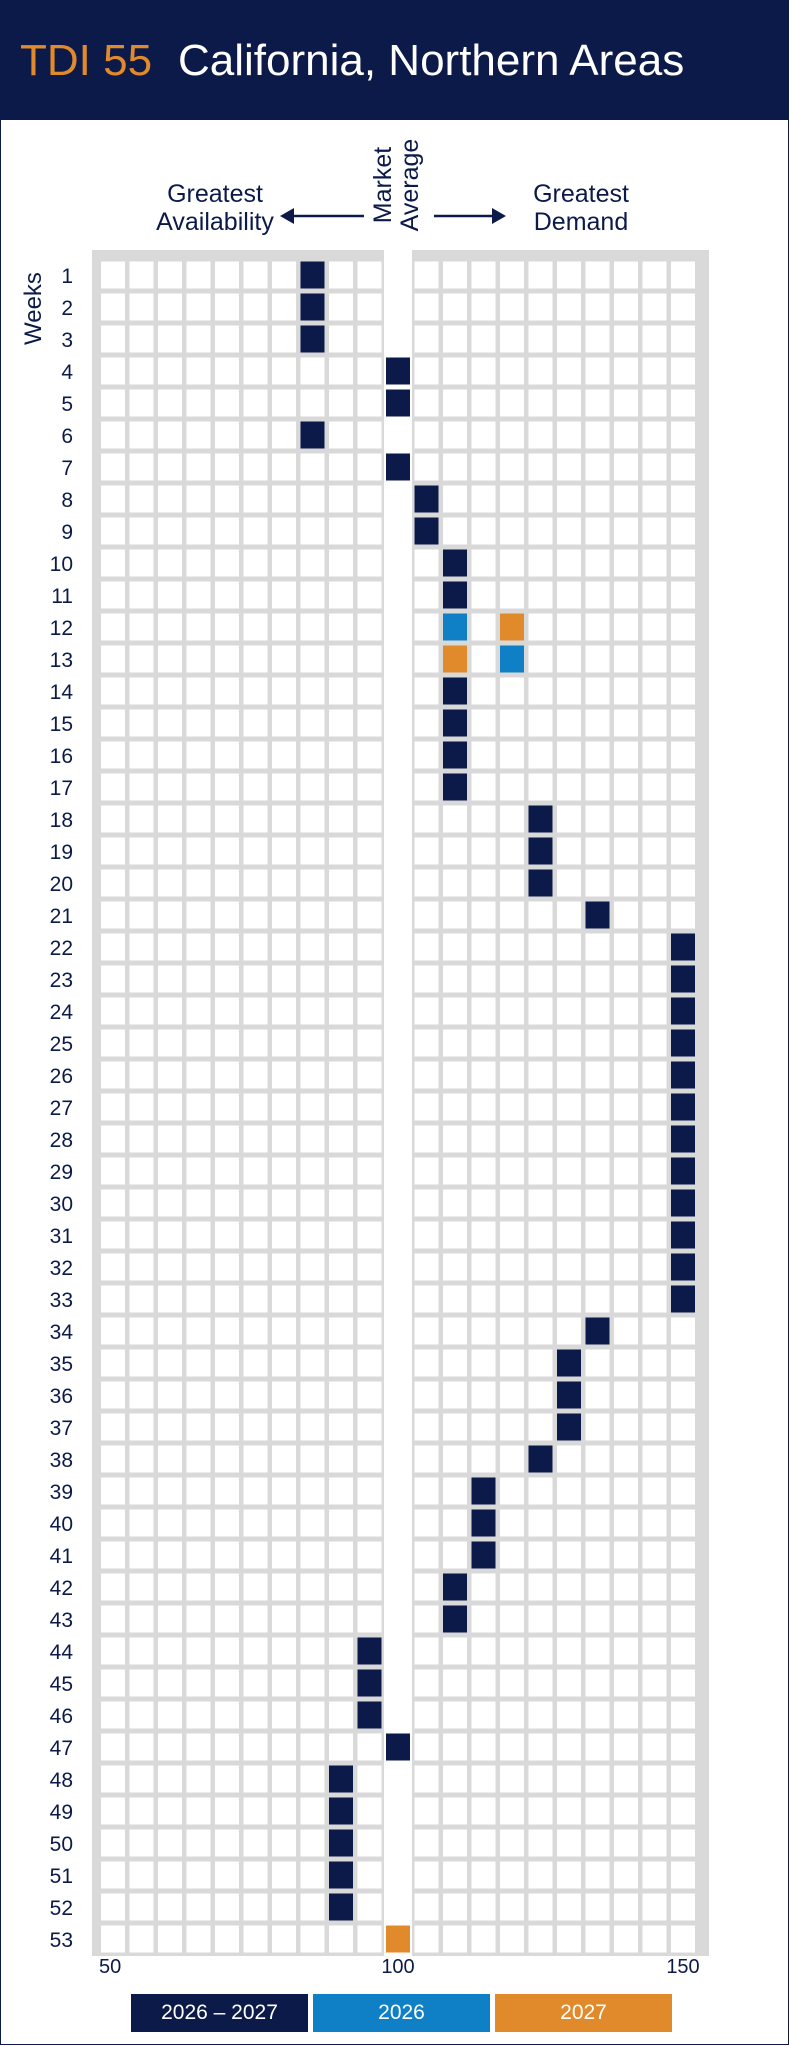  What do you see at coordinates (61, 564) in the screenshot?
I see `week-label: 10` at bounding box center [61, 564].